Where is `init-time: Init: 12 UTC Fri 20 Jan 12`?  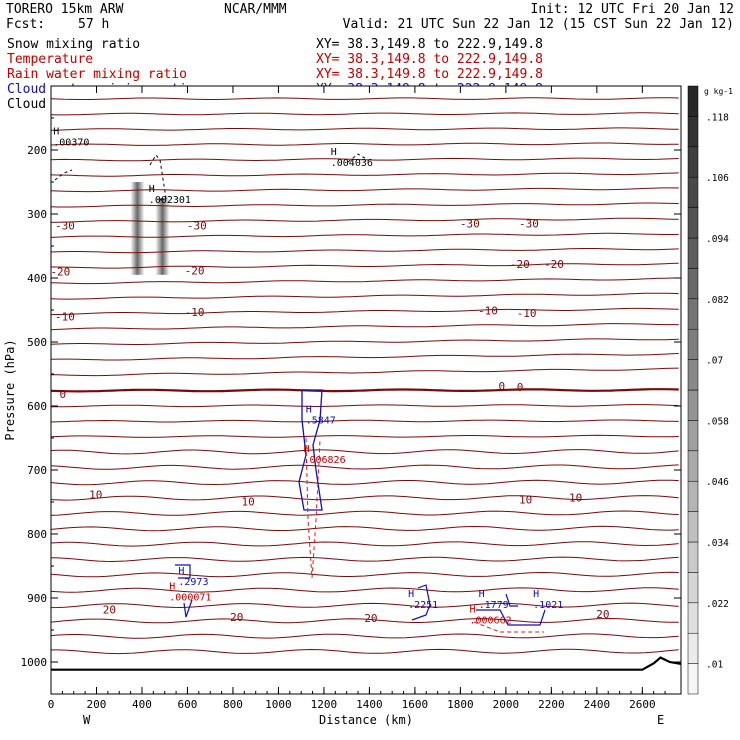
init-time: Init: 12 UTC Fri 20 Jan 12 is located at coordinates (633, 9).